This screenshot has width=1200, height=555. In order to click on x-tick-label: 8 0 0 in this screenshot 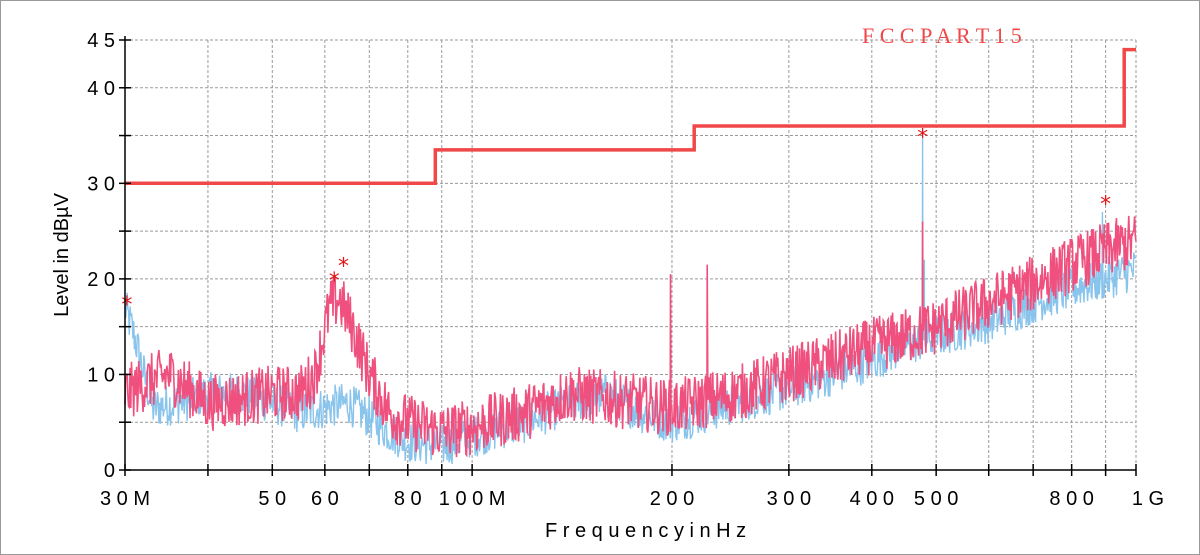, I will do `click(1071, 499)`.